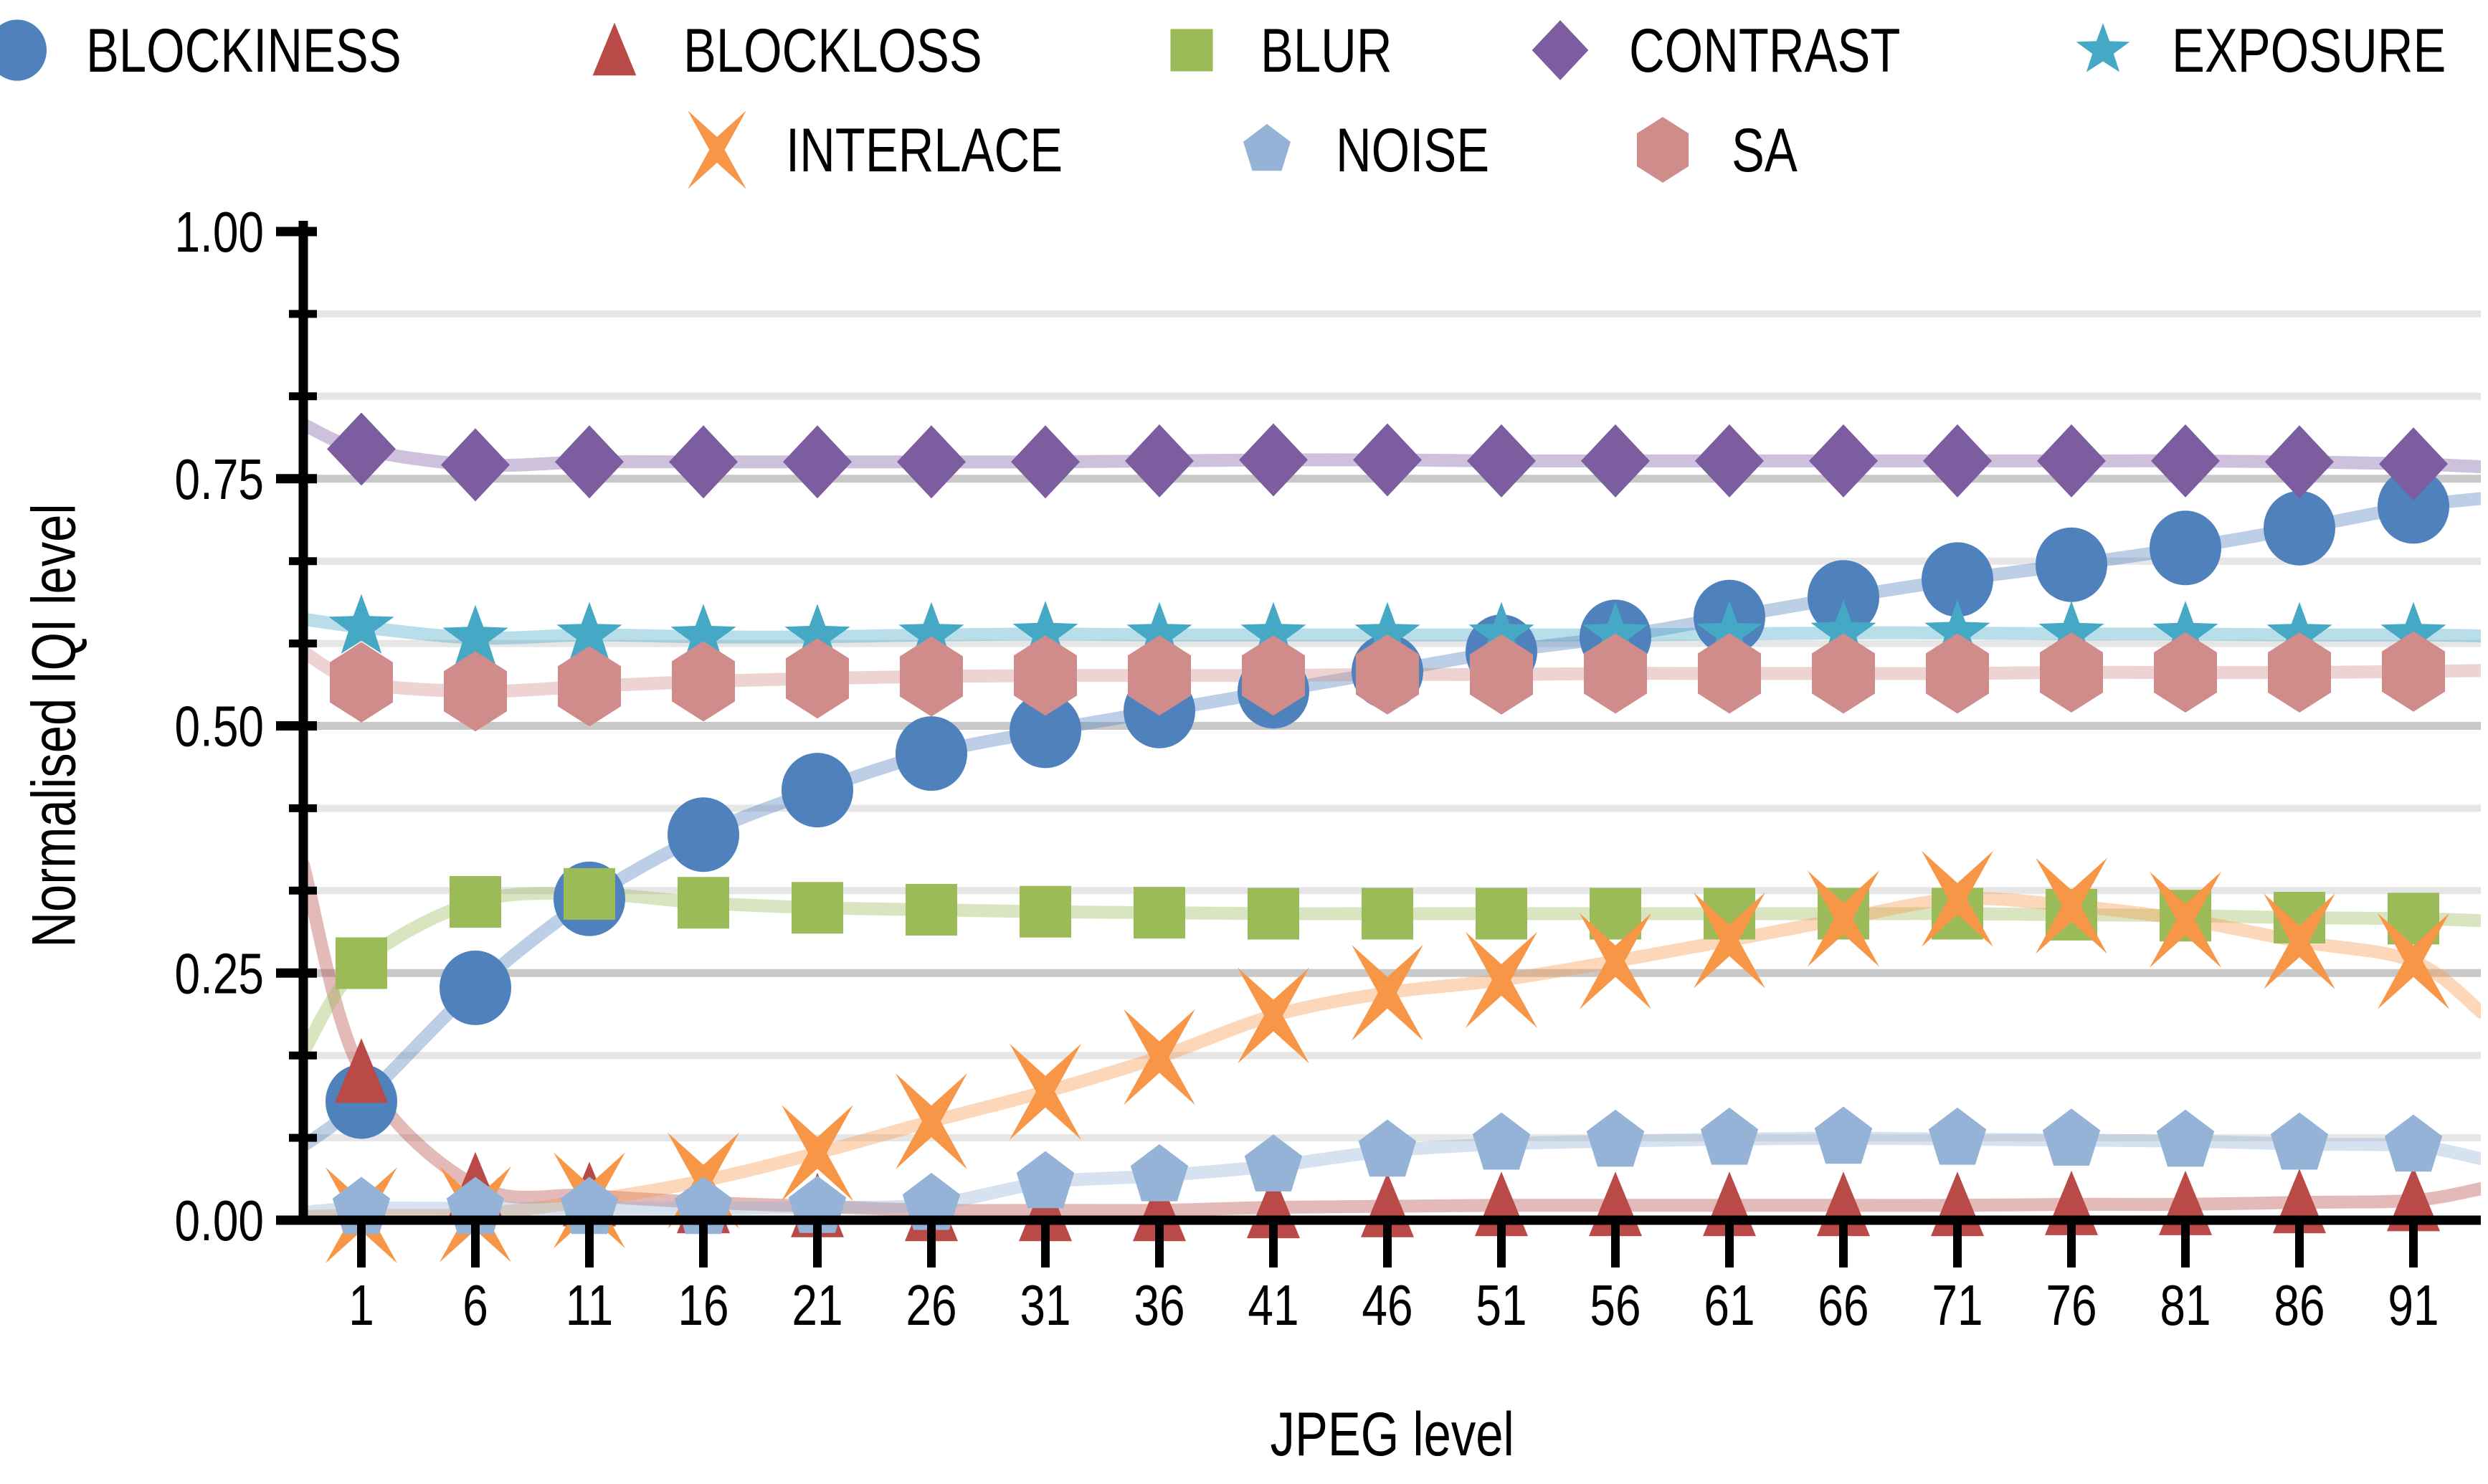 Image resolution: width=2488 pixels, height=1484 pixels. What do you see at coordinates (2300, 1305) in the screenshot?
I see `x-tick-label-group: 86` at bounding box center [2300, 1305].